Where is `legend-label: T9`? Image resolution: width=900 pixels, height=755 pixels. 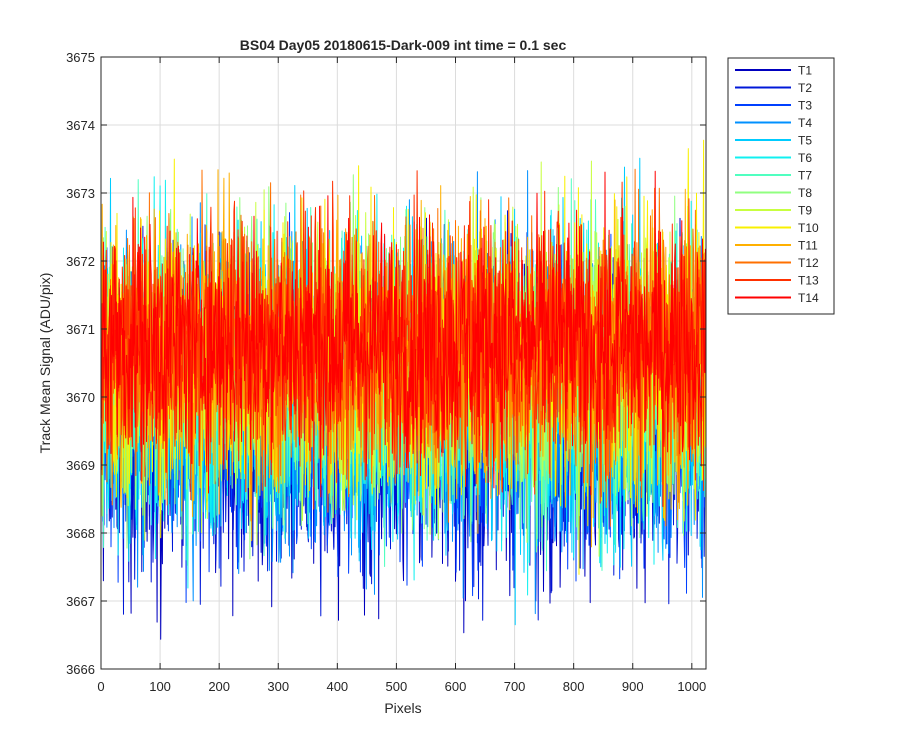 legend-label: T9 is located at coordinates (805, 211).